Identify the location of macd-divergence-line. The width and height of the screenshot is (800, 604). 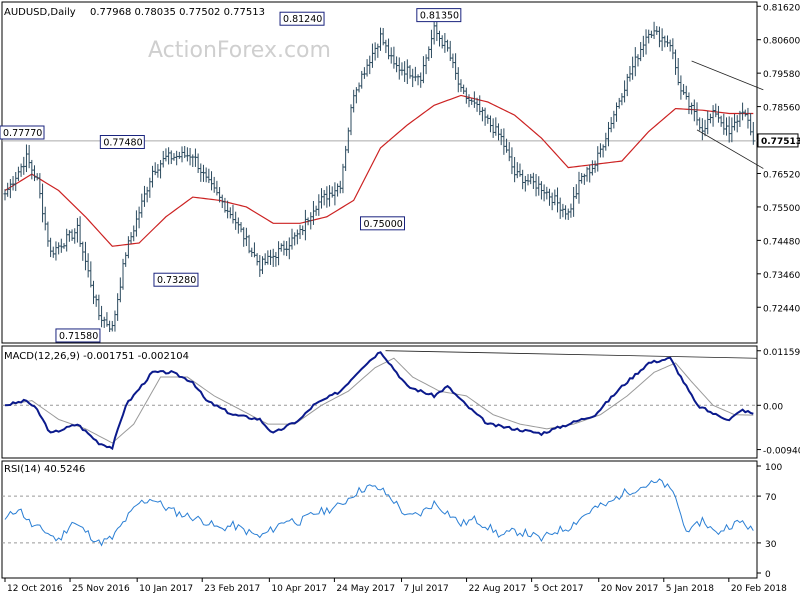
(571, 354).